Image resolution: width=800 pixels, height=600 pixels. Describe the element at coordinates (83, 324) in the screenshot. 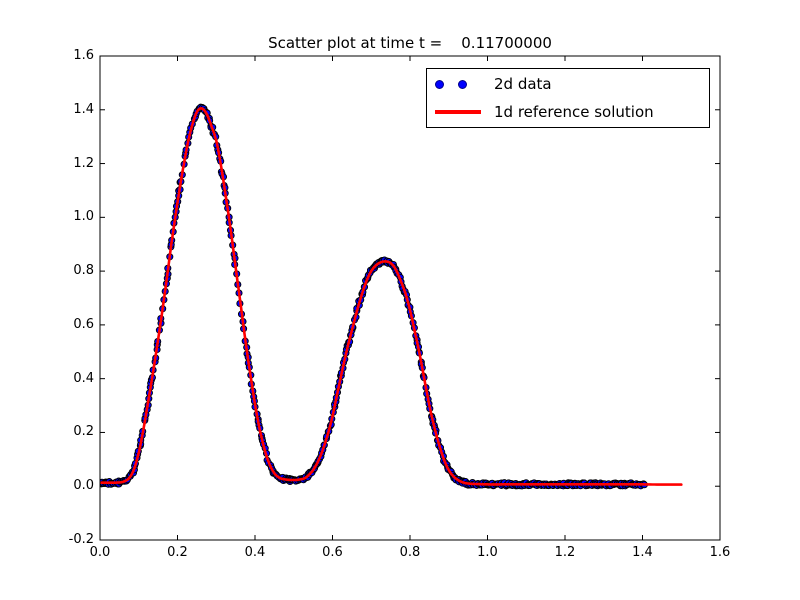

I see `y-tick-label: 0.6` at that location.